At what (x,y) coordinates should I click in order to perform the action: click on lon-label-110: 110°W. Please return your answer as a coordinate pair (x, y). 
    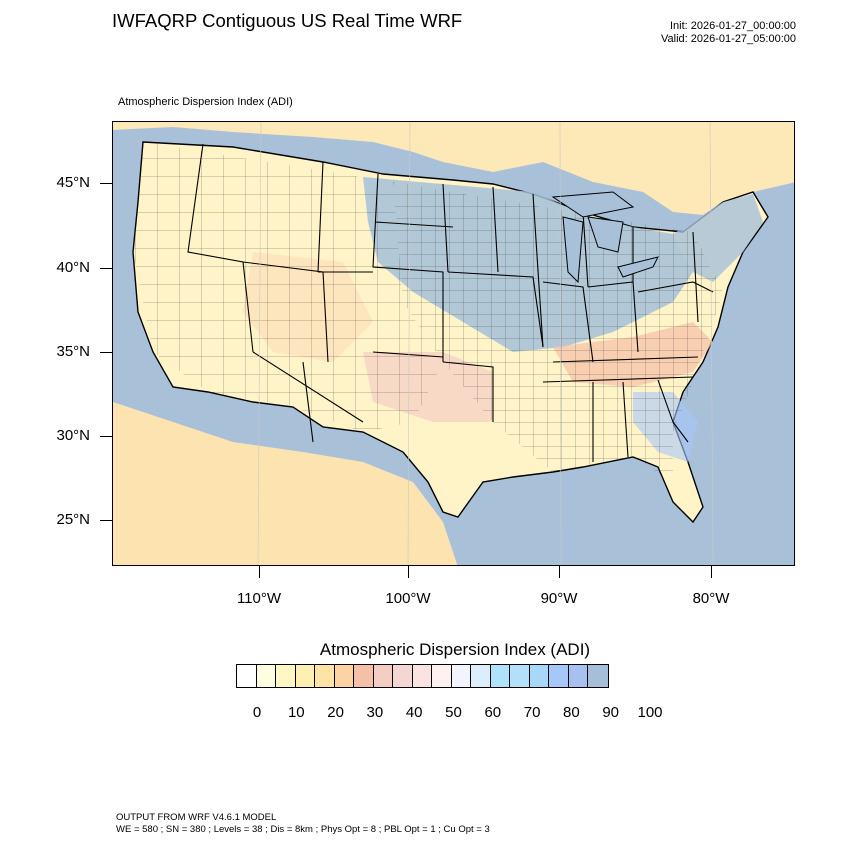
    Looking at the image, I should click on (259, 598).